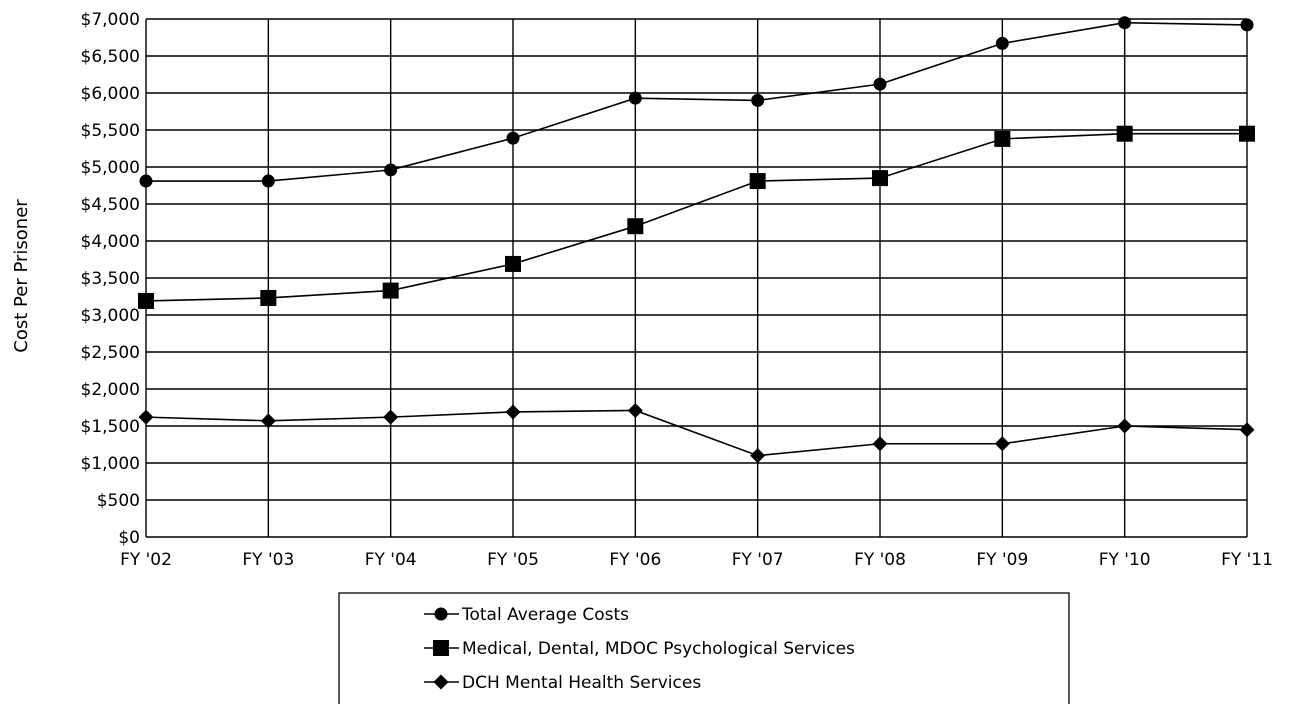  What do you see at coordinates (110, 205) in the screenshot?
I see `y-tick-label: $4,500` at bounding box center [110, 205].